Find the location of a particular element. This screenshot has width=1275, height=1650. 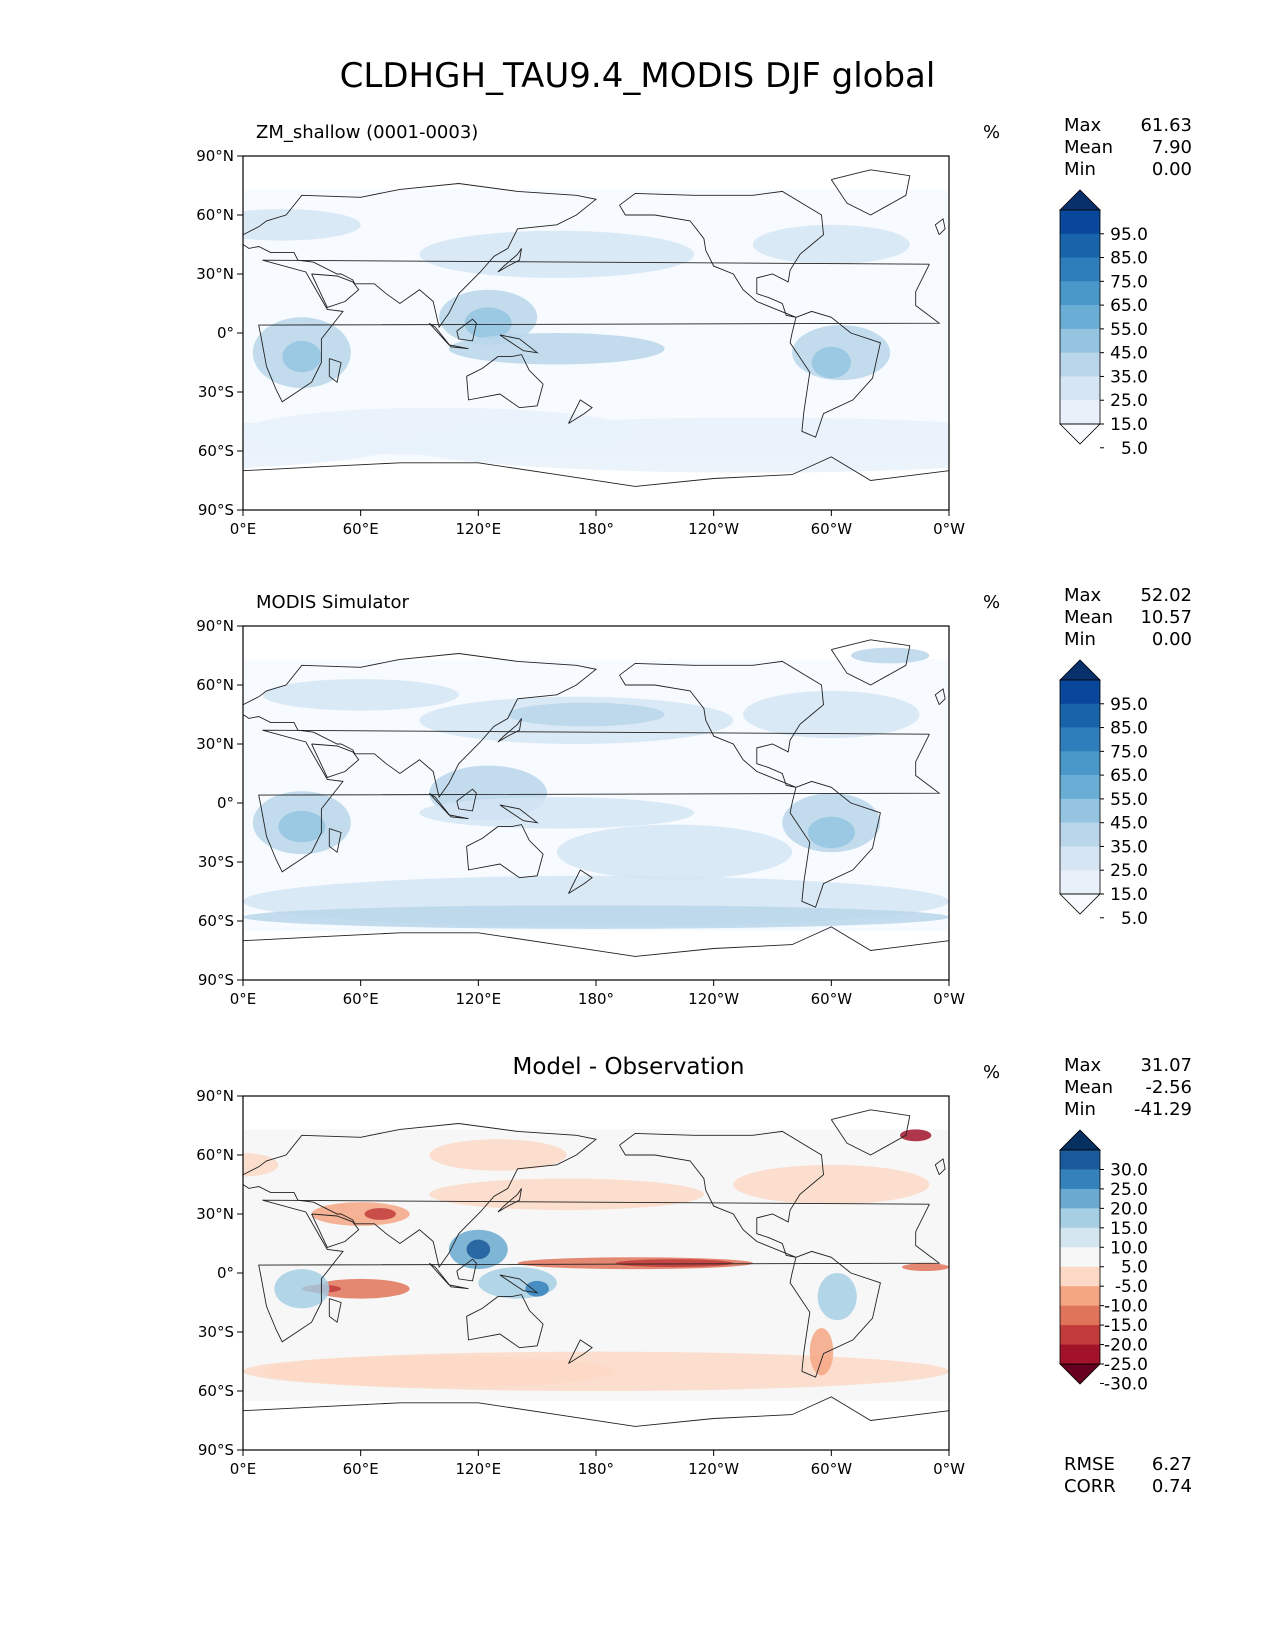

mean-value: 10.57 is located at coordinates (1166, 617).